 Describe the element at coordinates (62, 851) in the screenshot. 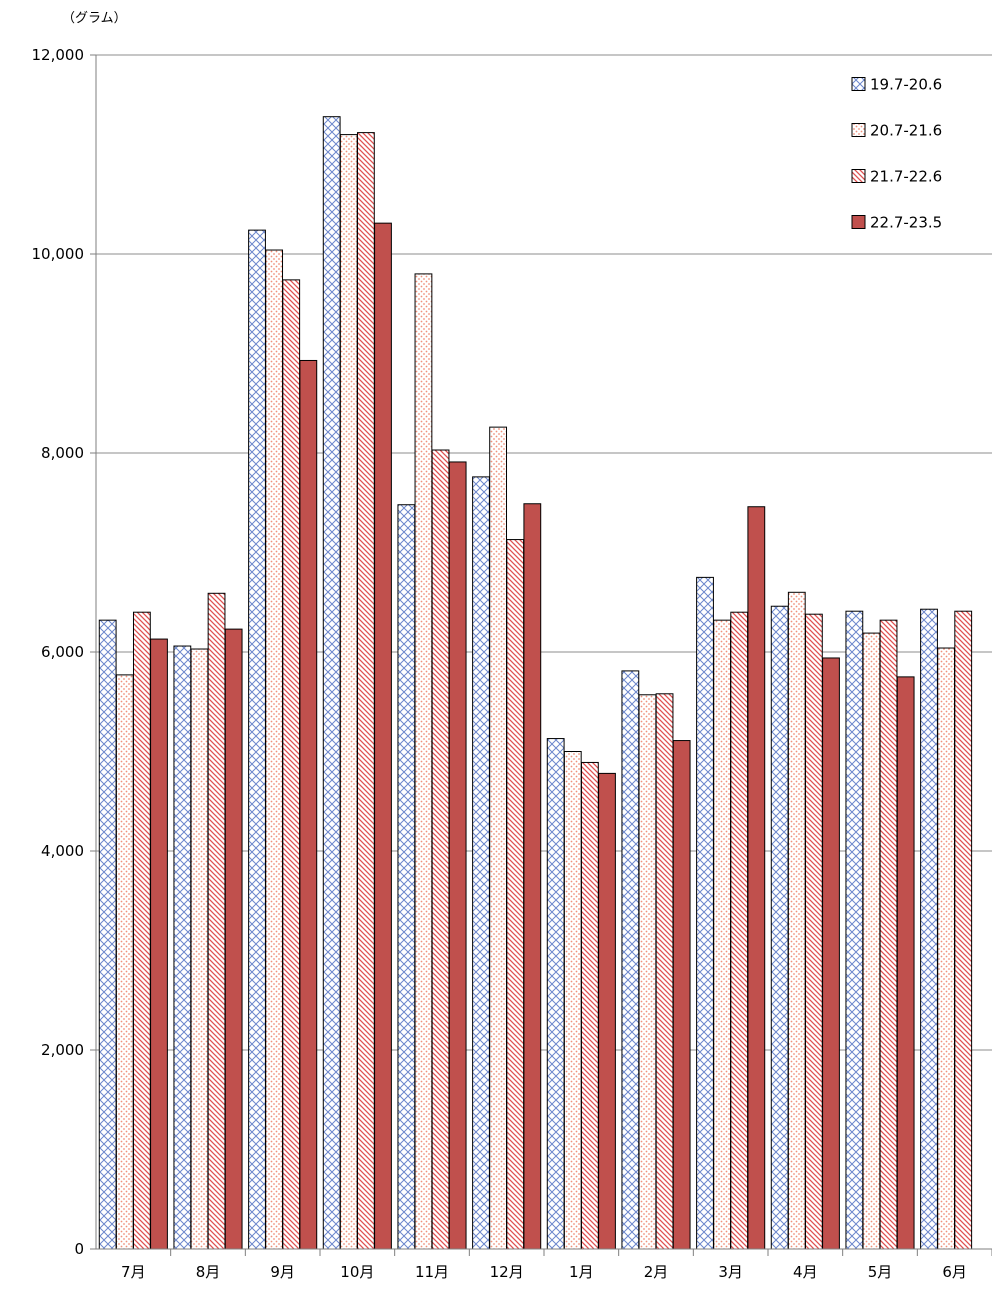

I see `y-tick-label: 4,000` at that location.